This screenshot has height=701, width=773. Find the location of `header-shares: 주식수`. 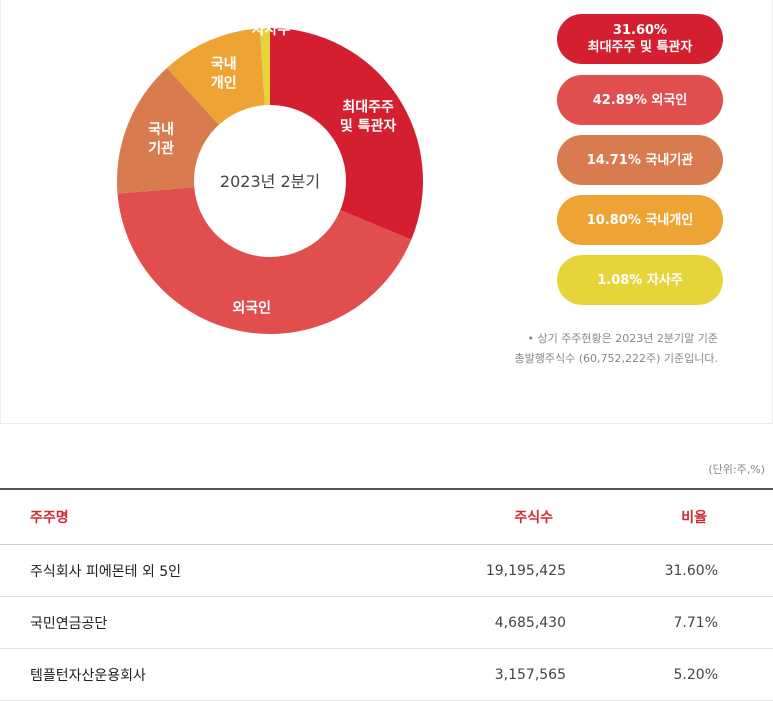

header-shares: 주식수 is located at coordinates (533, 518).